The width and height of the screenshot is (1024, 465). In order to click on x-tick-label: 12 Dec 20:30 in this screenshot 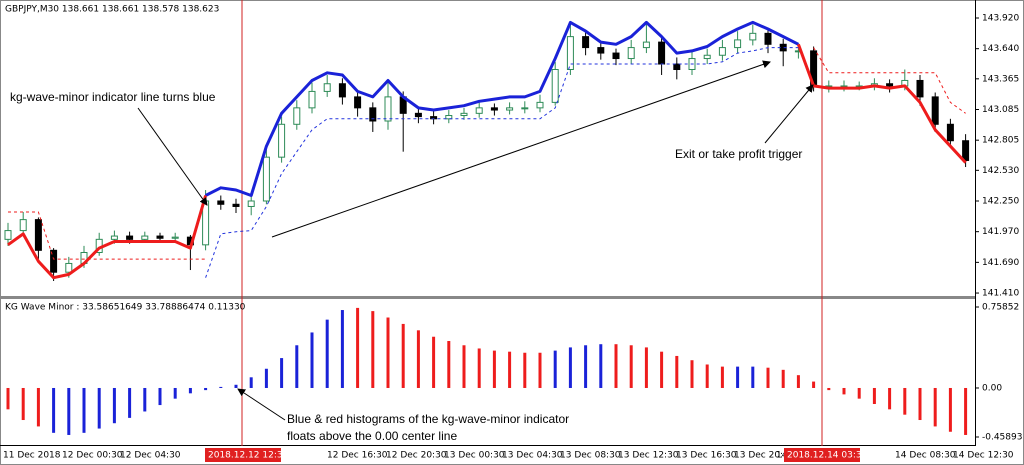, I will do `click(416, 456)`.